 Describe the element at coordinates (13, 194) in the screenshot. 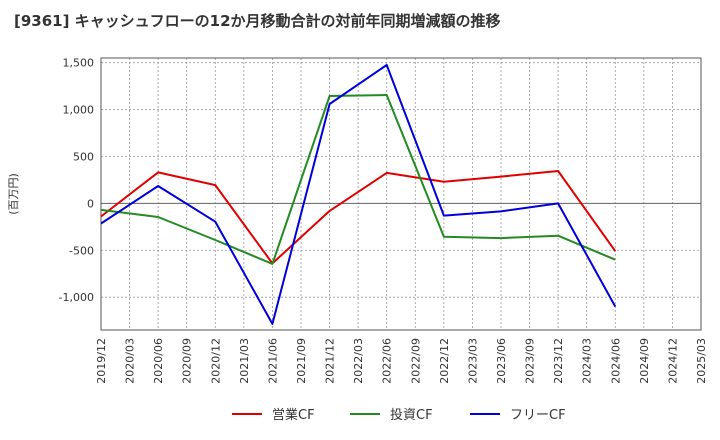

I see `y-axis-label: (百万円)` at that location.